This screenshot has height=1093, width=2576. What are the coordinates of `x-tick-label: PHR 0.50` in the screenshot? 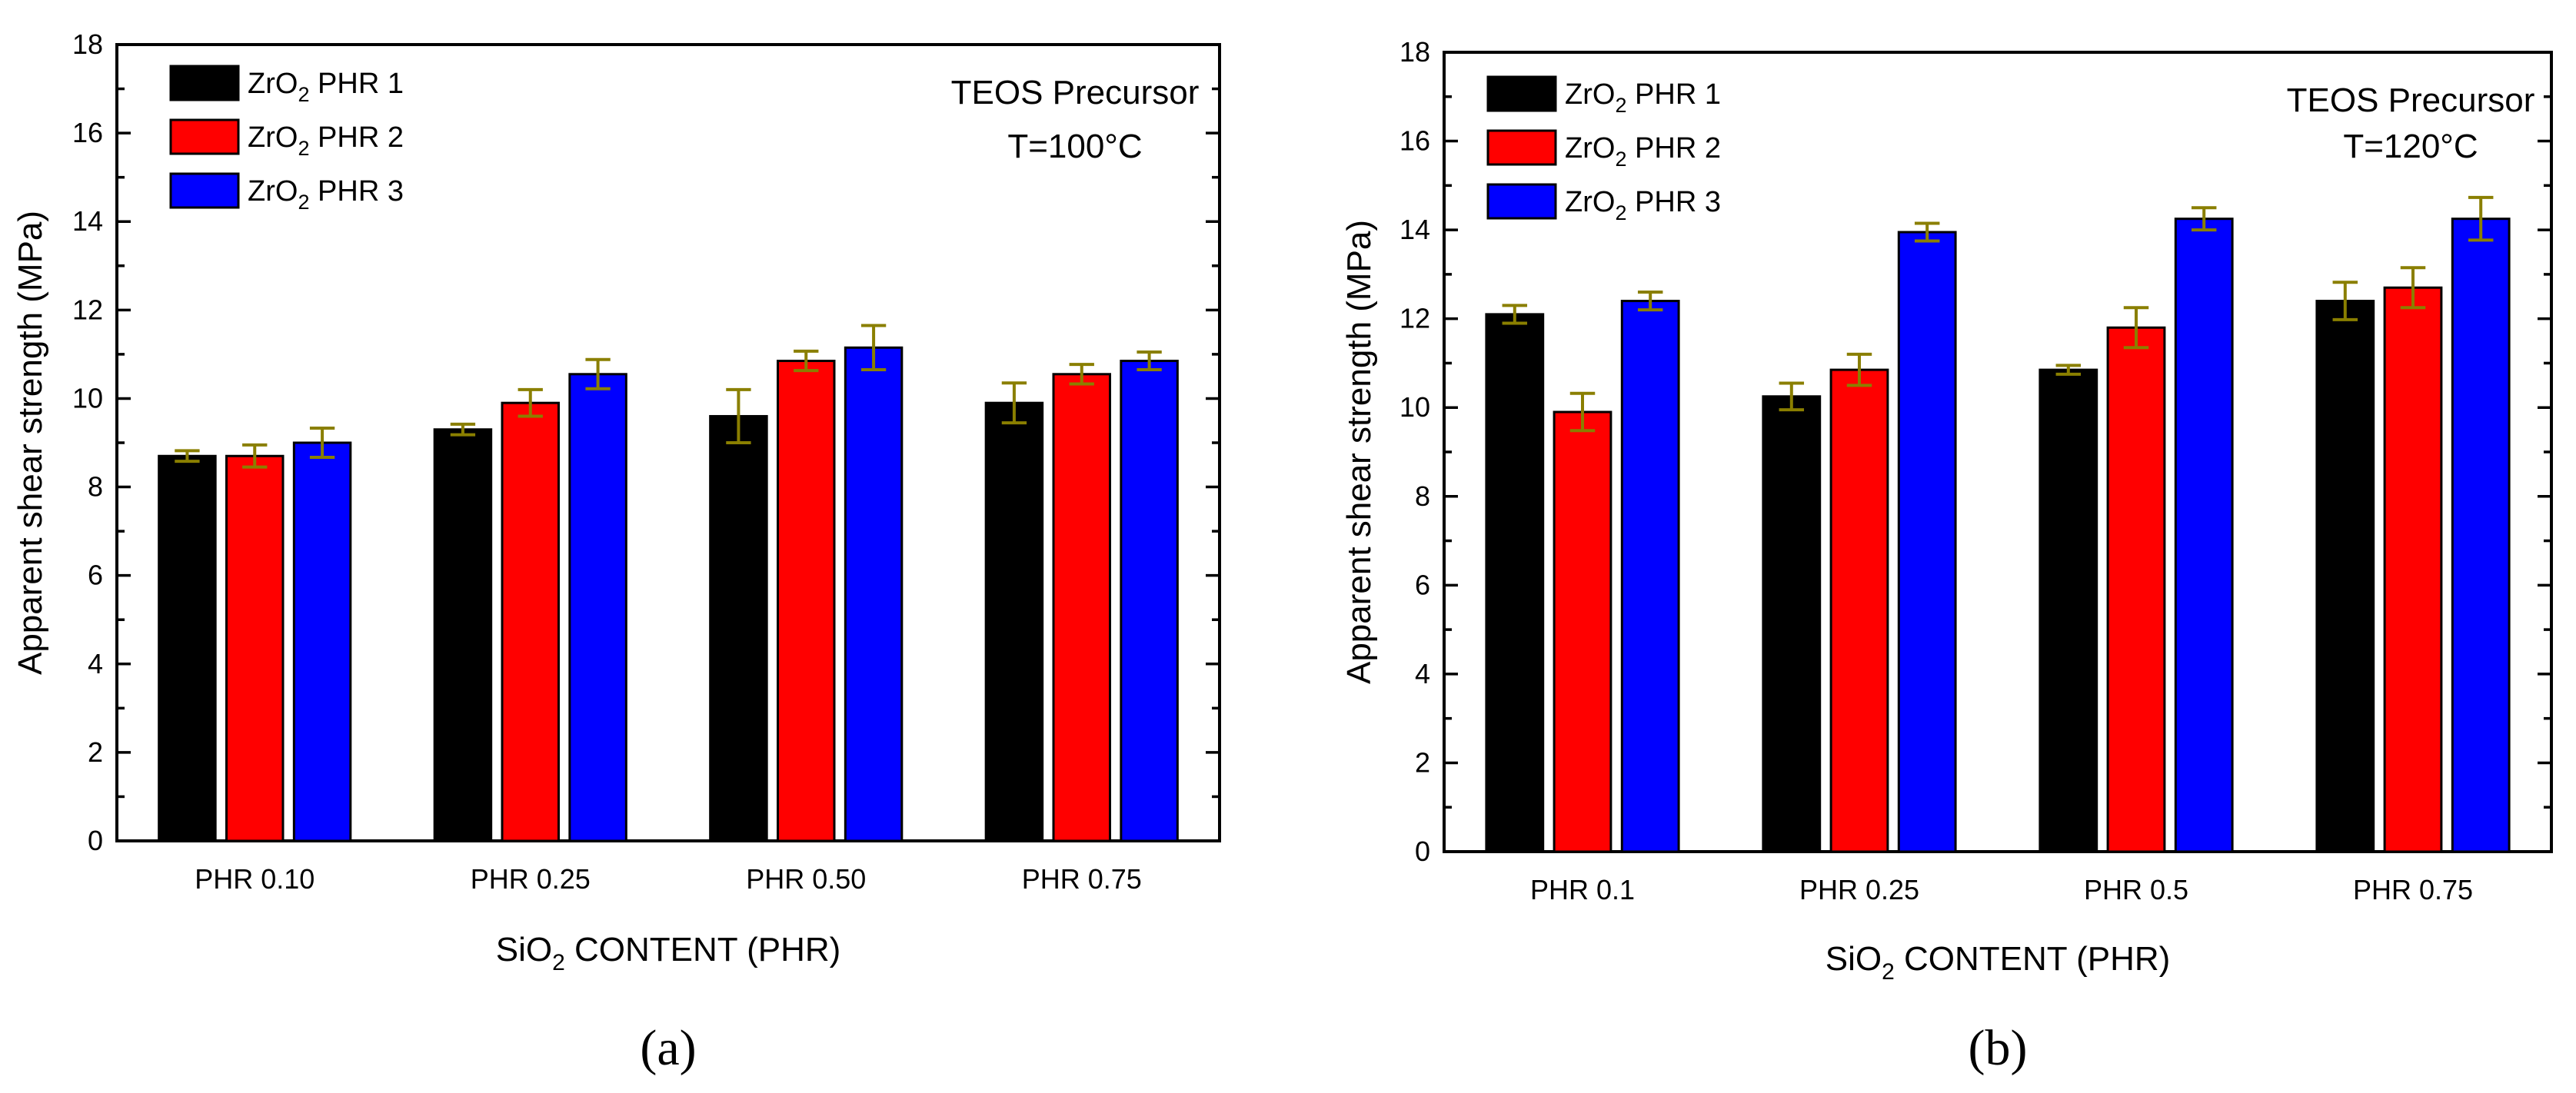 It's located at (806, 879).